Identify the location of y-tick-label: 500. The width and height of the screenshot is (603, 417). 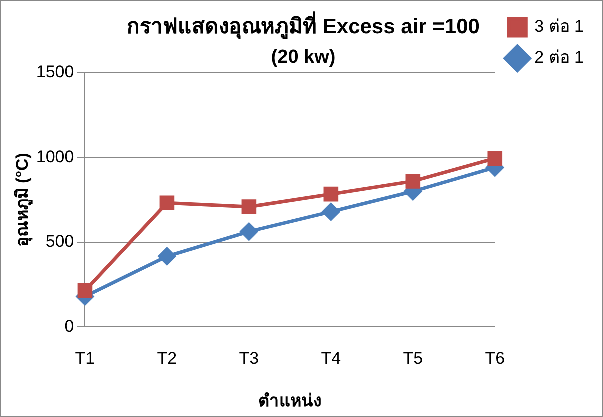
(60, 242).